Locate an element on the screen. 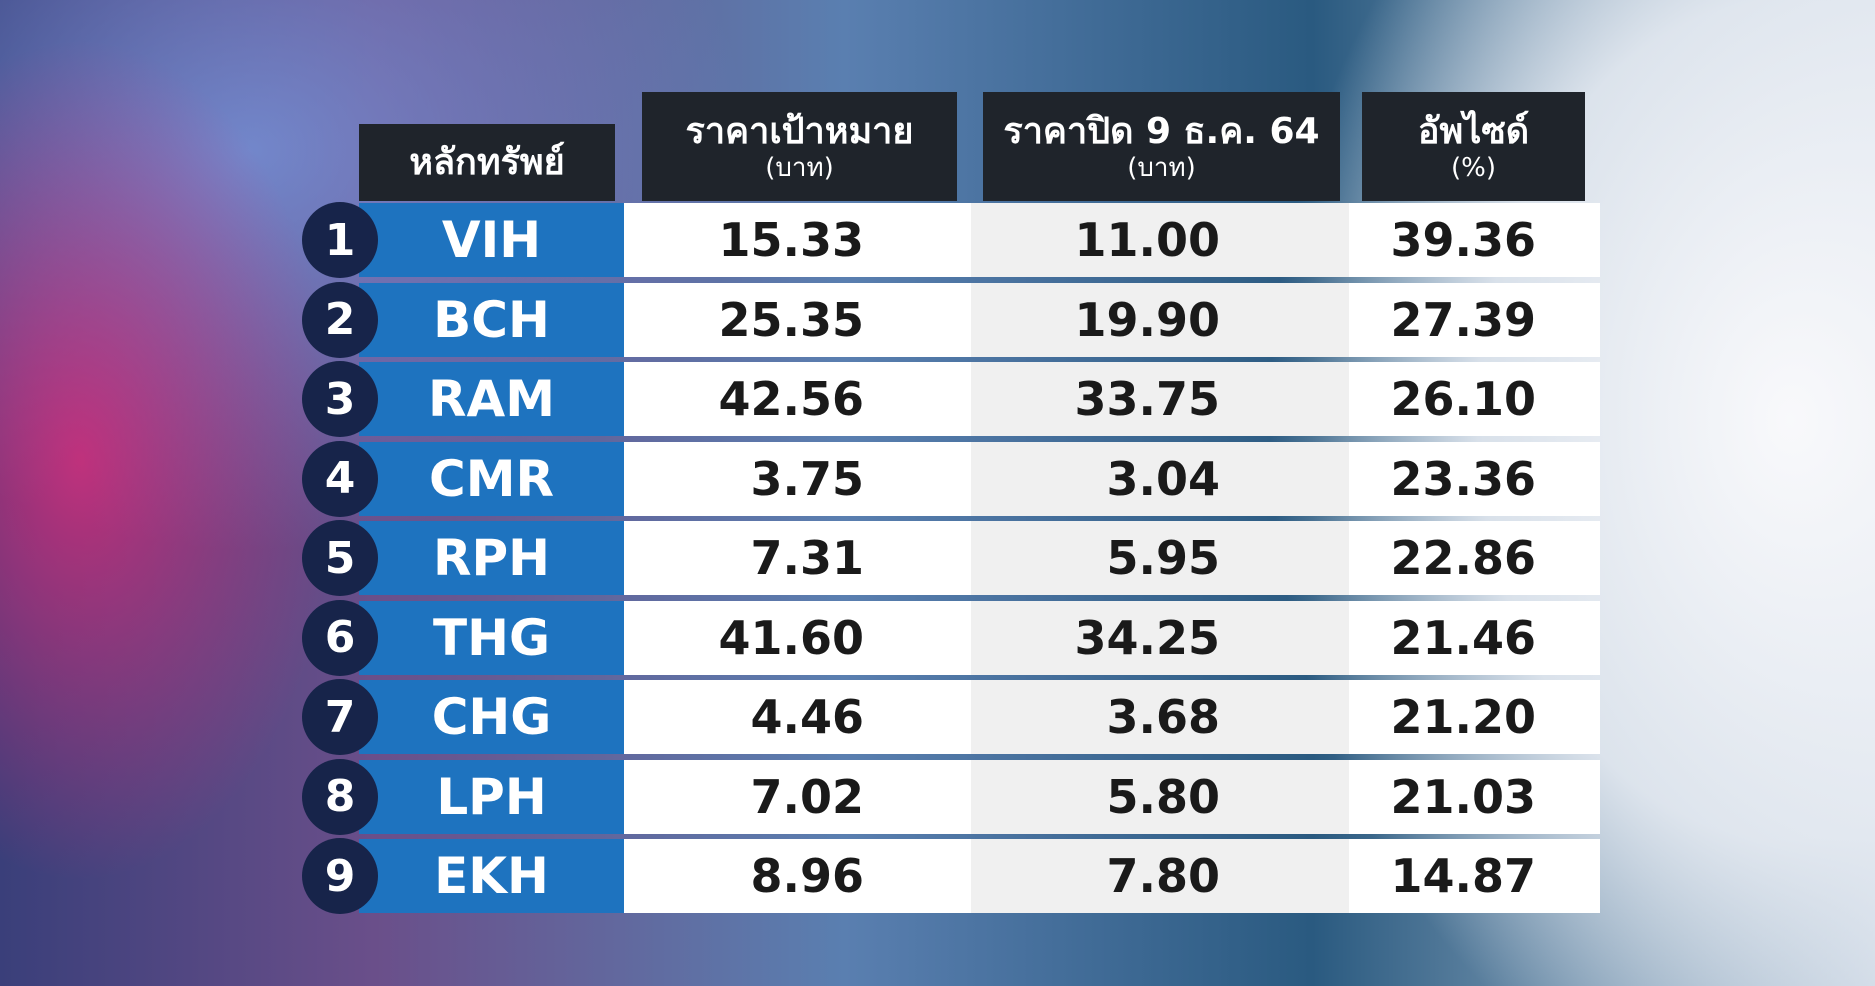  value-cell: 8.96 is located at coordinates (807, 876).